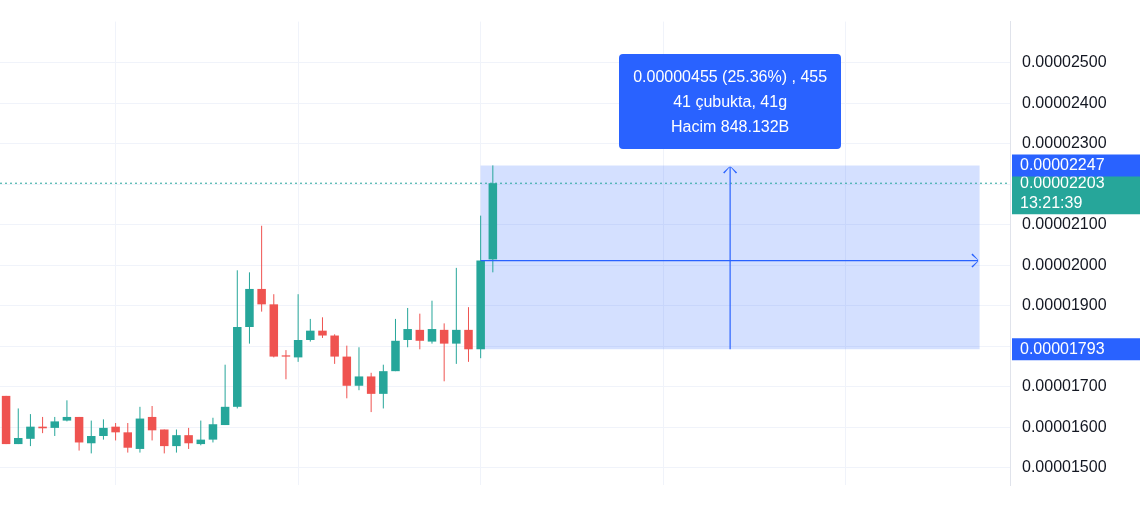 The width and height of the screenshot is (1140, 507). I want to click on y-tick-label: 0.00001900, so click(1064, 305).